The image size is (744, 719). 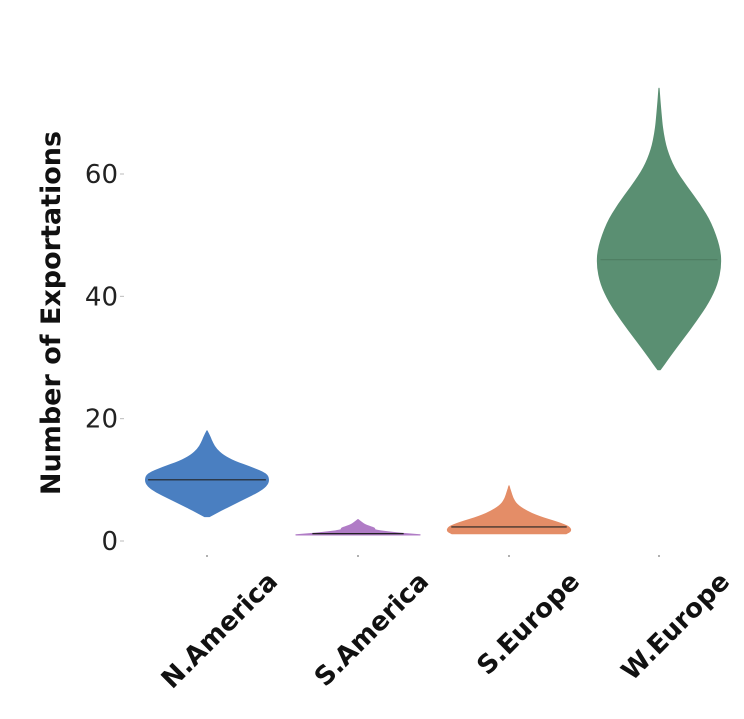 I want to click on y-axis: 0 20 40 60, so click(x=104, y=358).